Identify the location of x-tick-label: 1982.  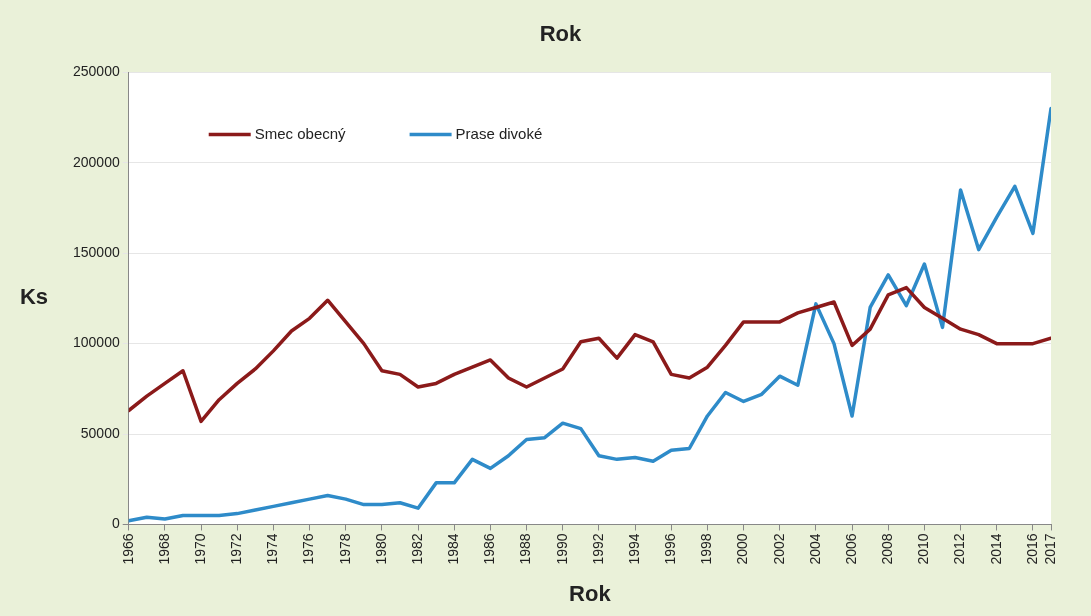
(416, 549).